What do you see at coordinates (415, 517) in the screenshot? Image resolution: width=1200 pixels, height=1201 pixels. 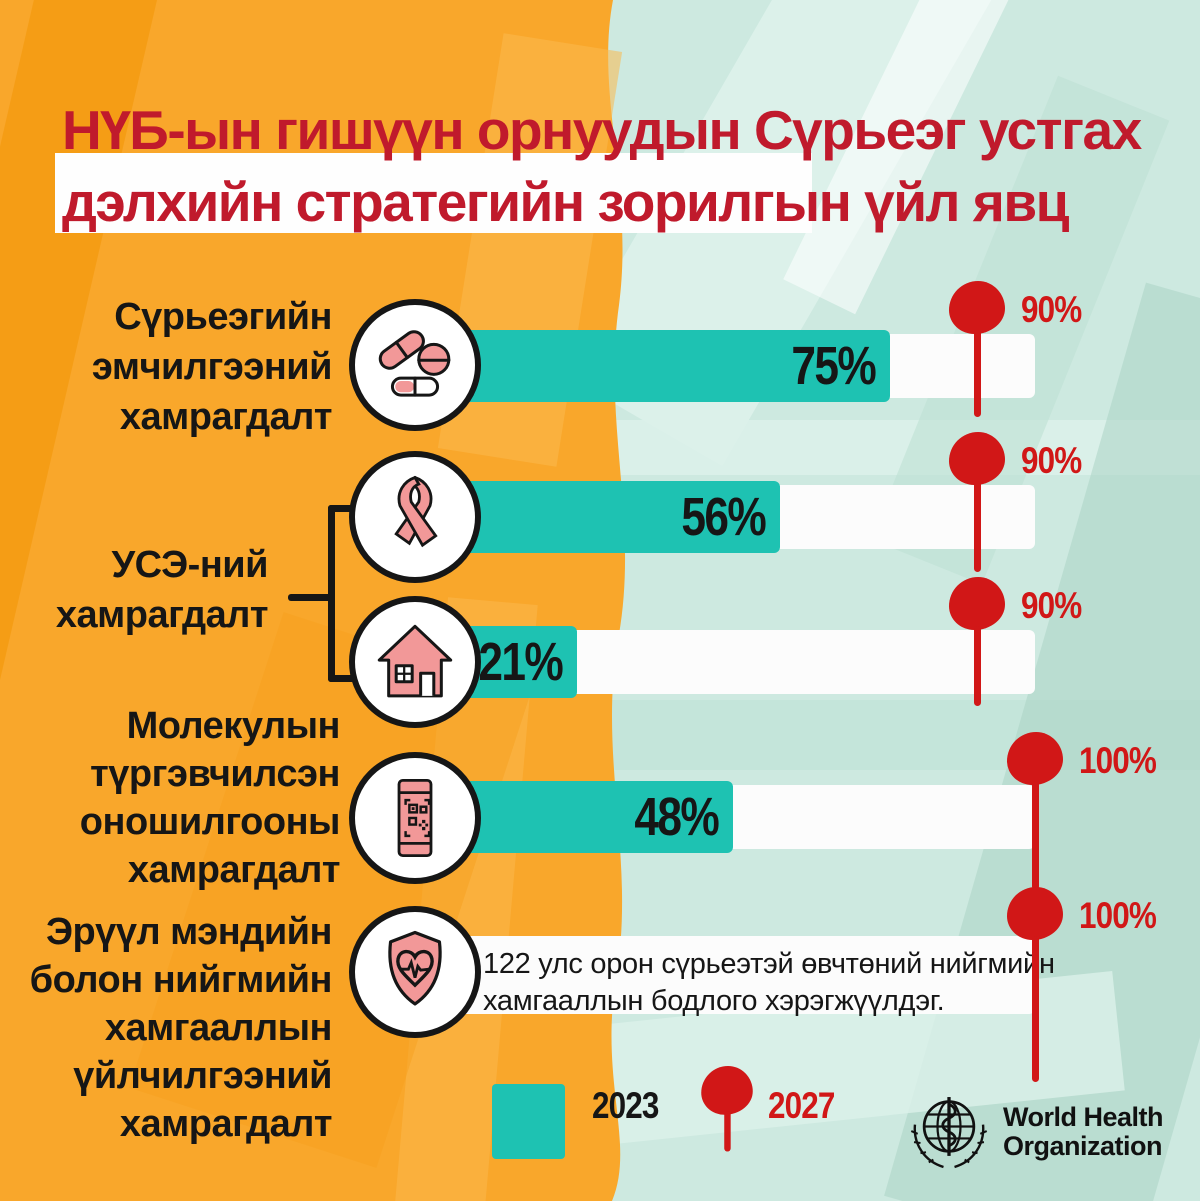 I see `awareness-ribbon-icon` at bounding box center [415, 517].